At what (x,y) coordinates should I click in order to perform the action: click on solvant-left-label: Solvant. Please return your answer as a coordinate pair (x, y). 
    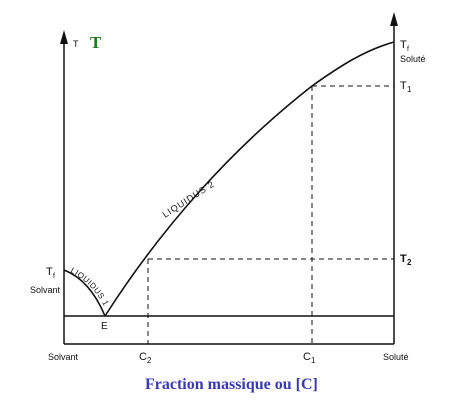
    Looking at the image, I should click on (45, 290).